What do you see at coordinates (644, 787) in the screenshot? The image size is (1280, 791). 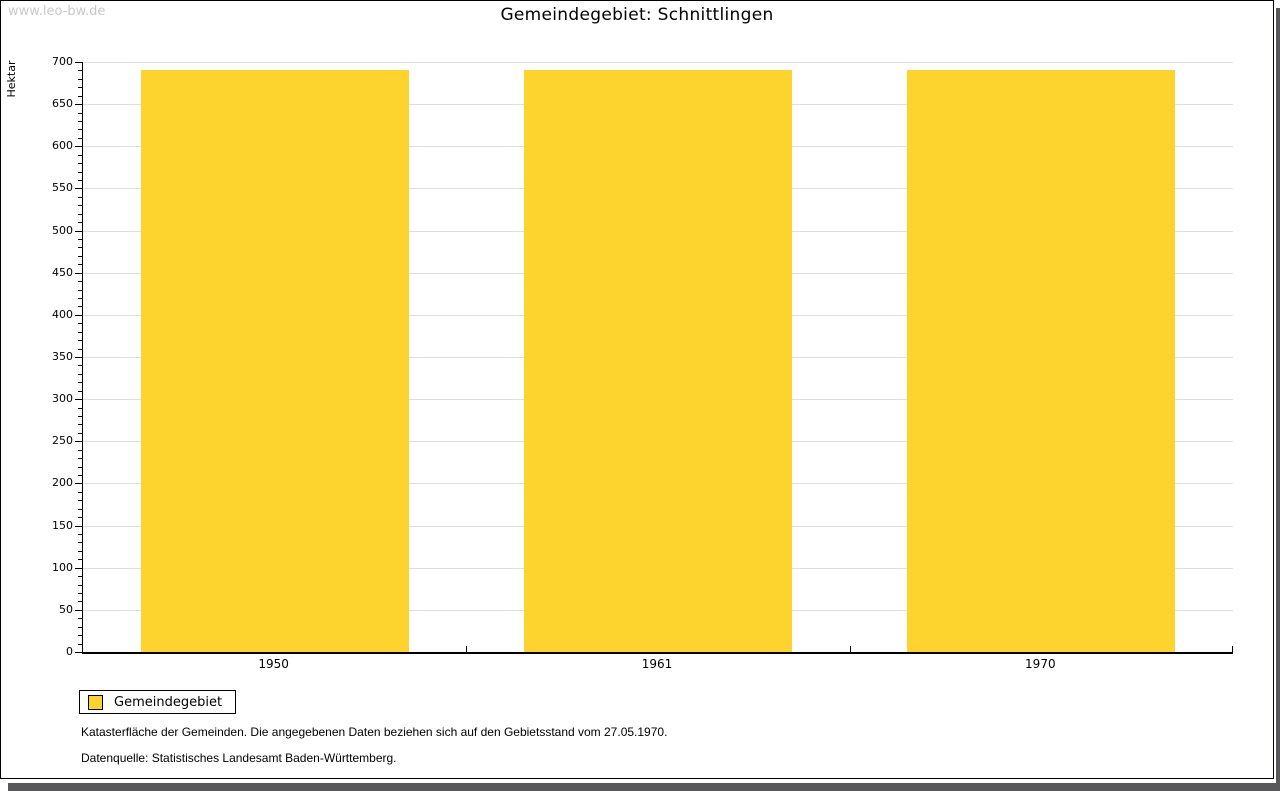 I see `frame-shadow-bottom` at bounding box center [644, 787].